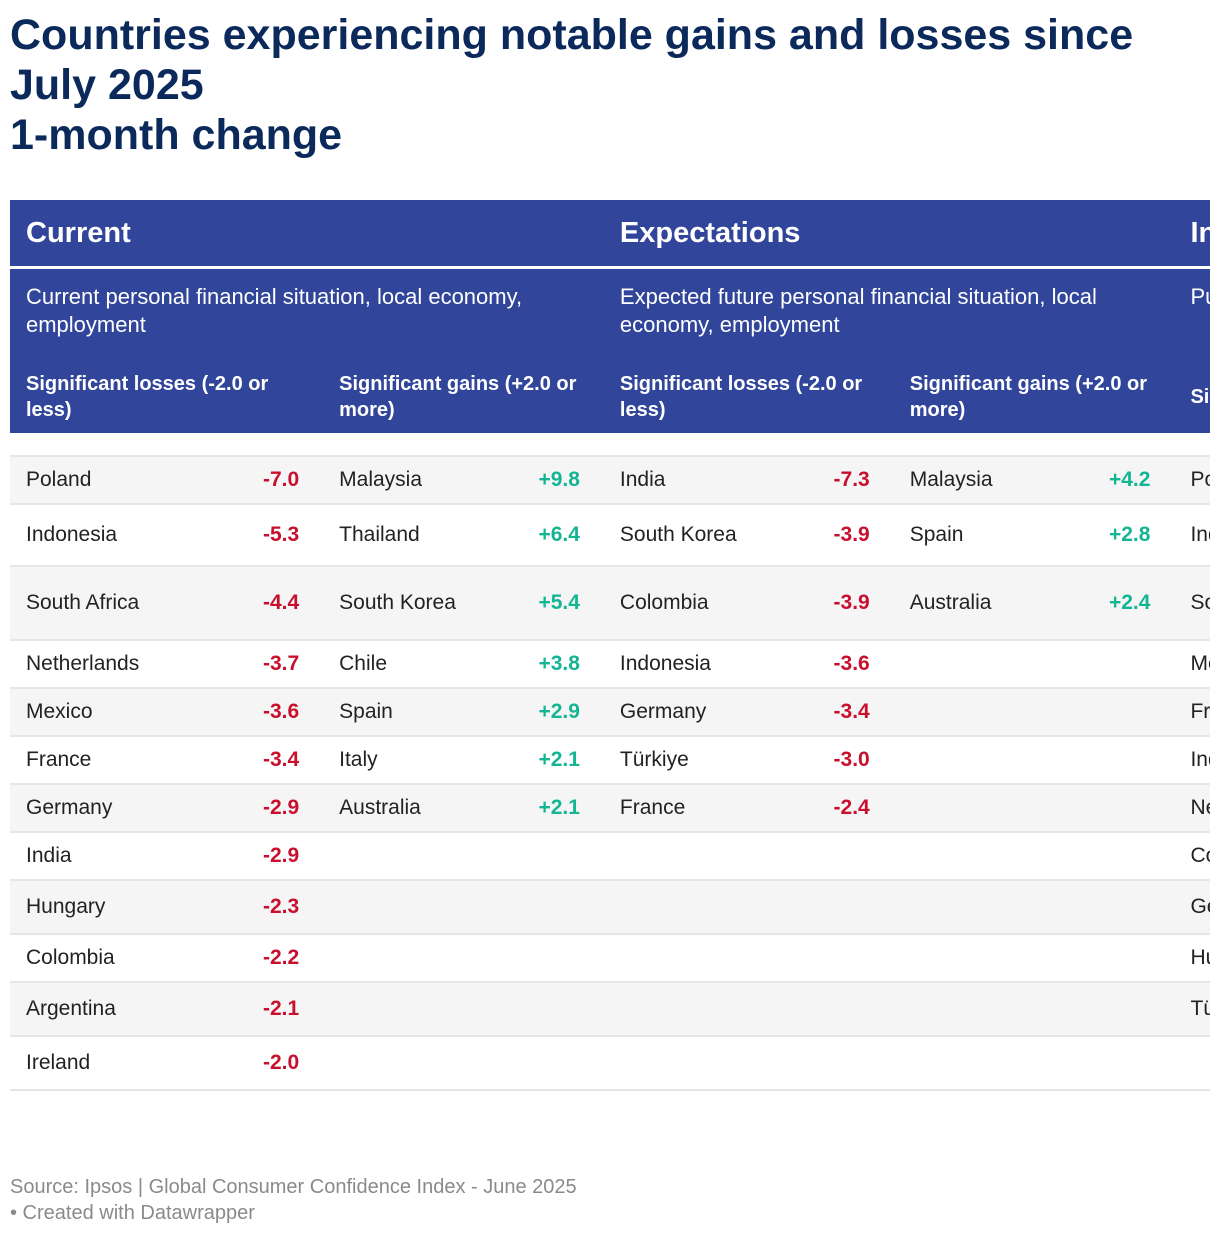 The image size is (1220, 1236). I want to click on sub-header-inv-losses: Sign or le, so click(1192, 397).